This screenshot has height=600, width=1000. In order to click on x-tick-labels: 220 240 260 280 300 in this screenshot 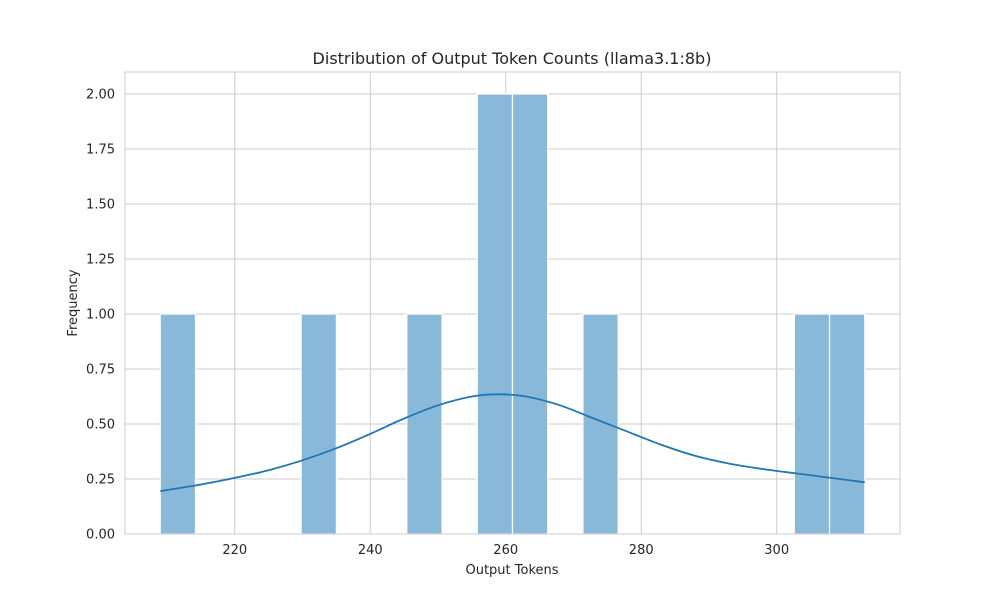, I will do `click(505, 550)`.